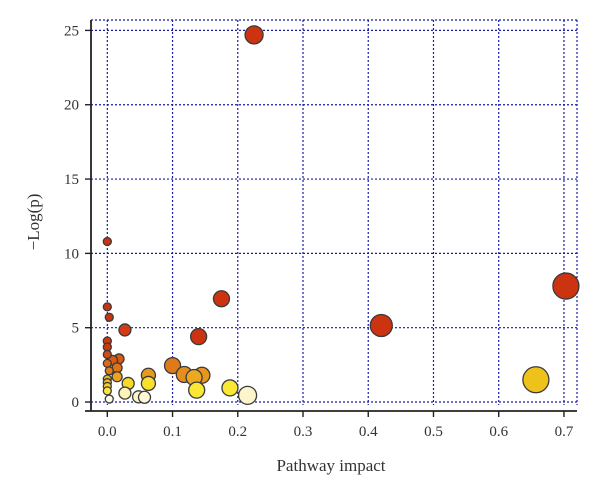  I want to click on y-tick-label: 15, so click(71, 180).